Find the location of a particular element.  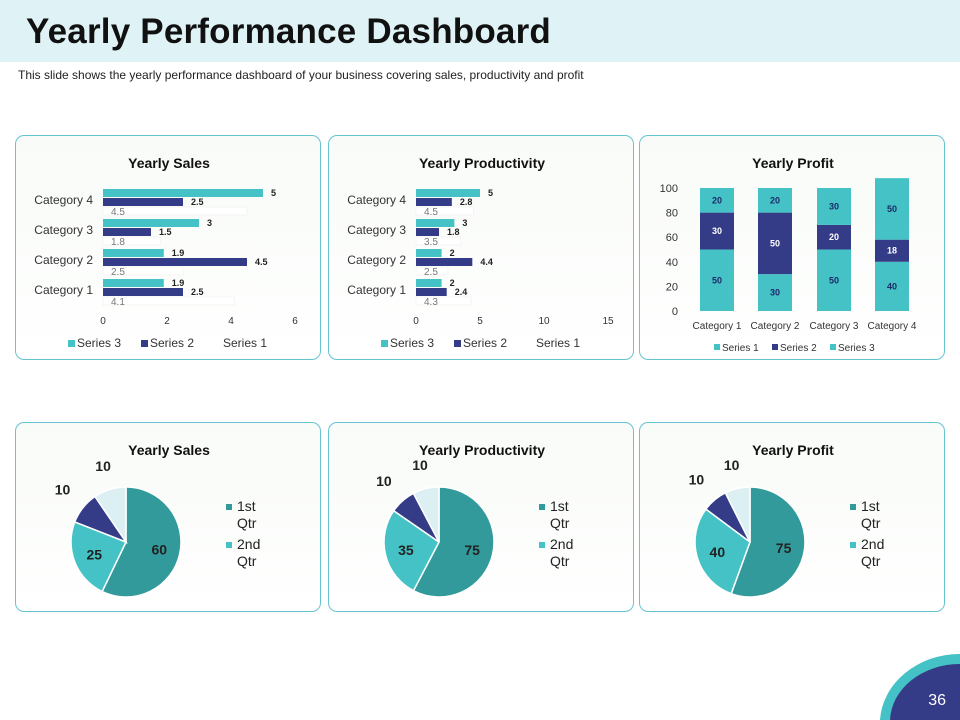

data-label-series-1-category-2: 30 is located at coordinates (775, 293).